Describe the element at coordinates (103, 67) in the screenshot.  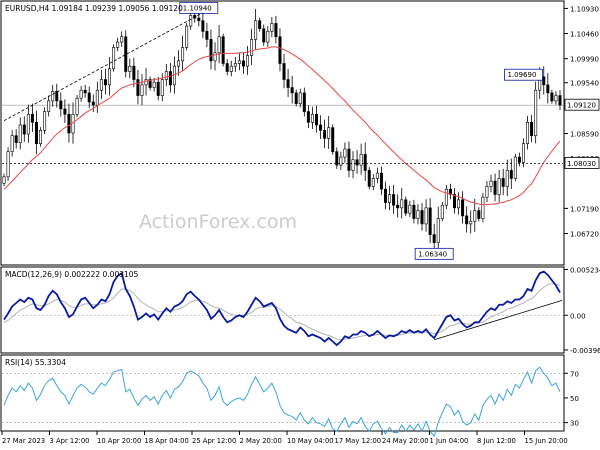
I see `trendline` at that location.